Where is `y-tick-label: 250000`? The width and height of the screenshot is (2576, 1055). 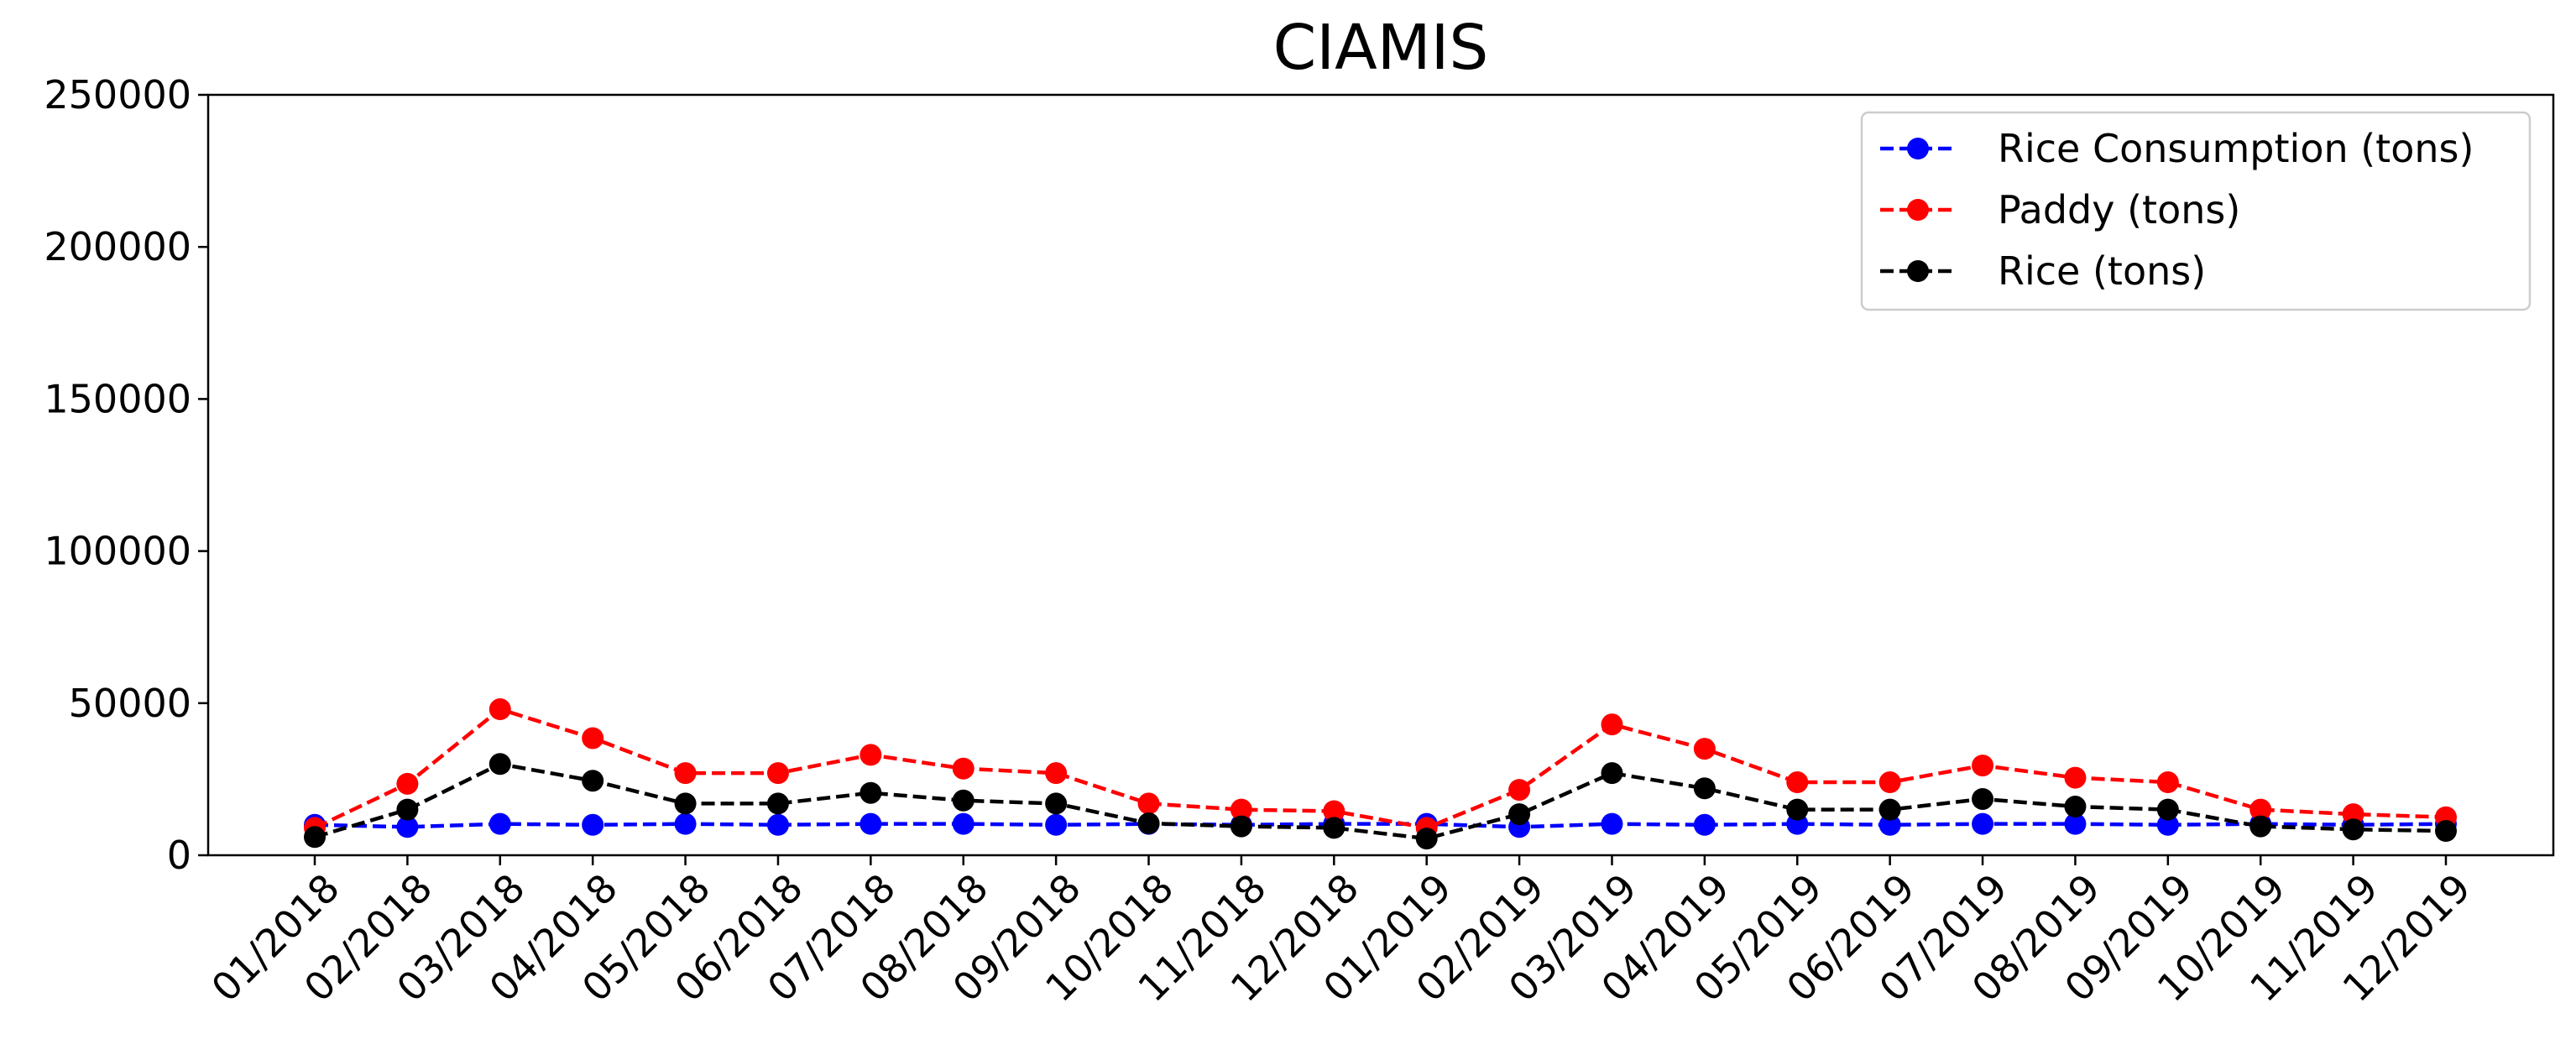
y-tick-label: 250000 is located at coordinates (117, 95).